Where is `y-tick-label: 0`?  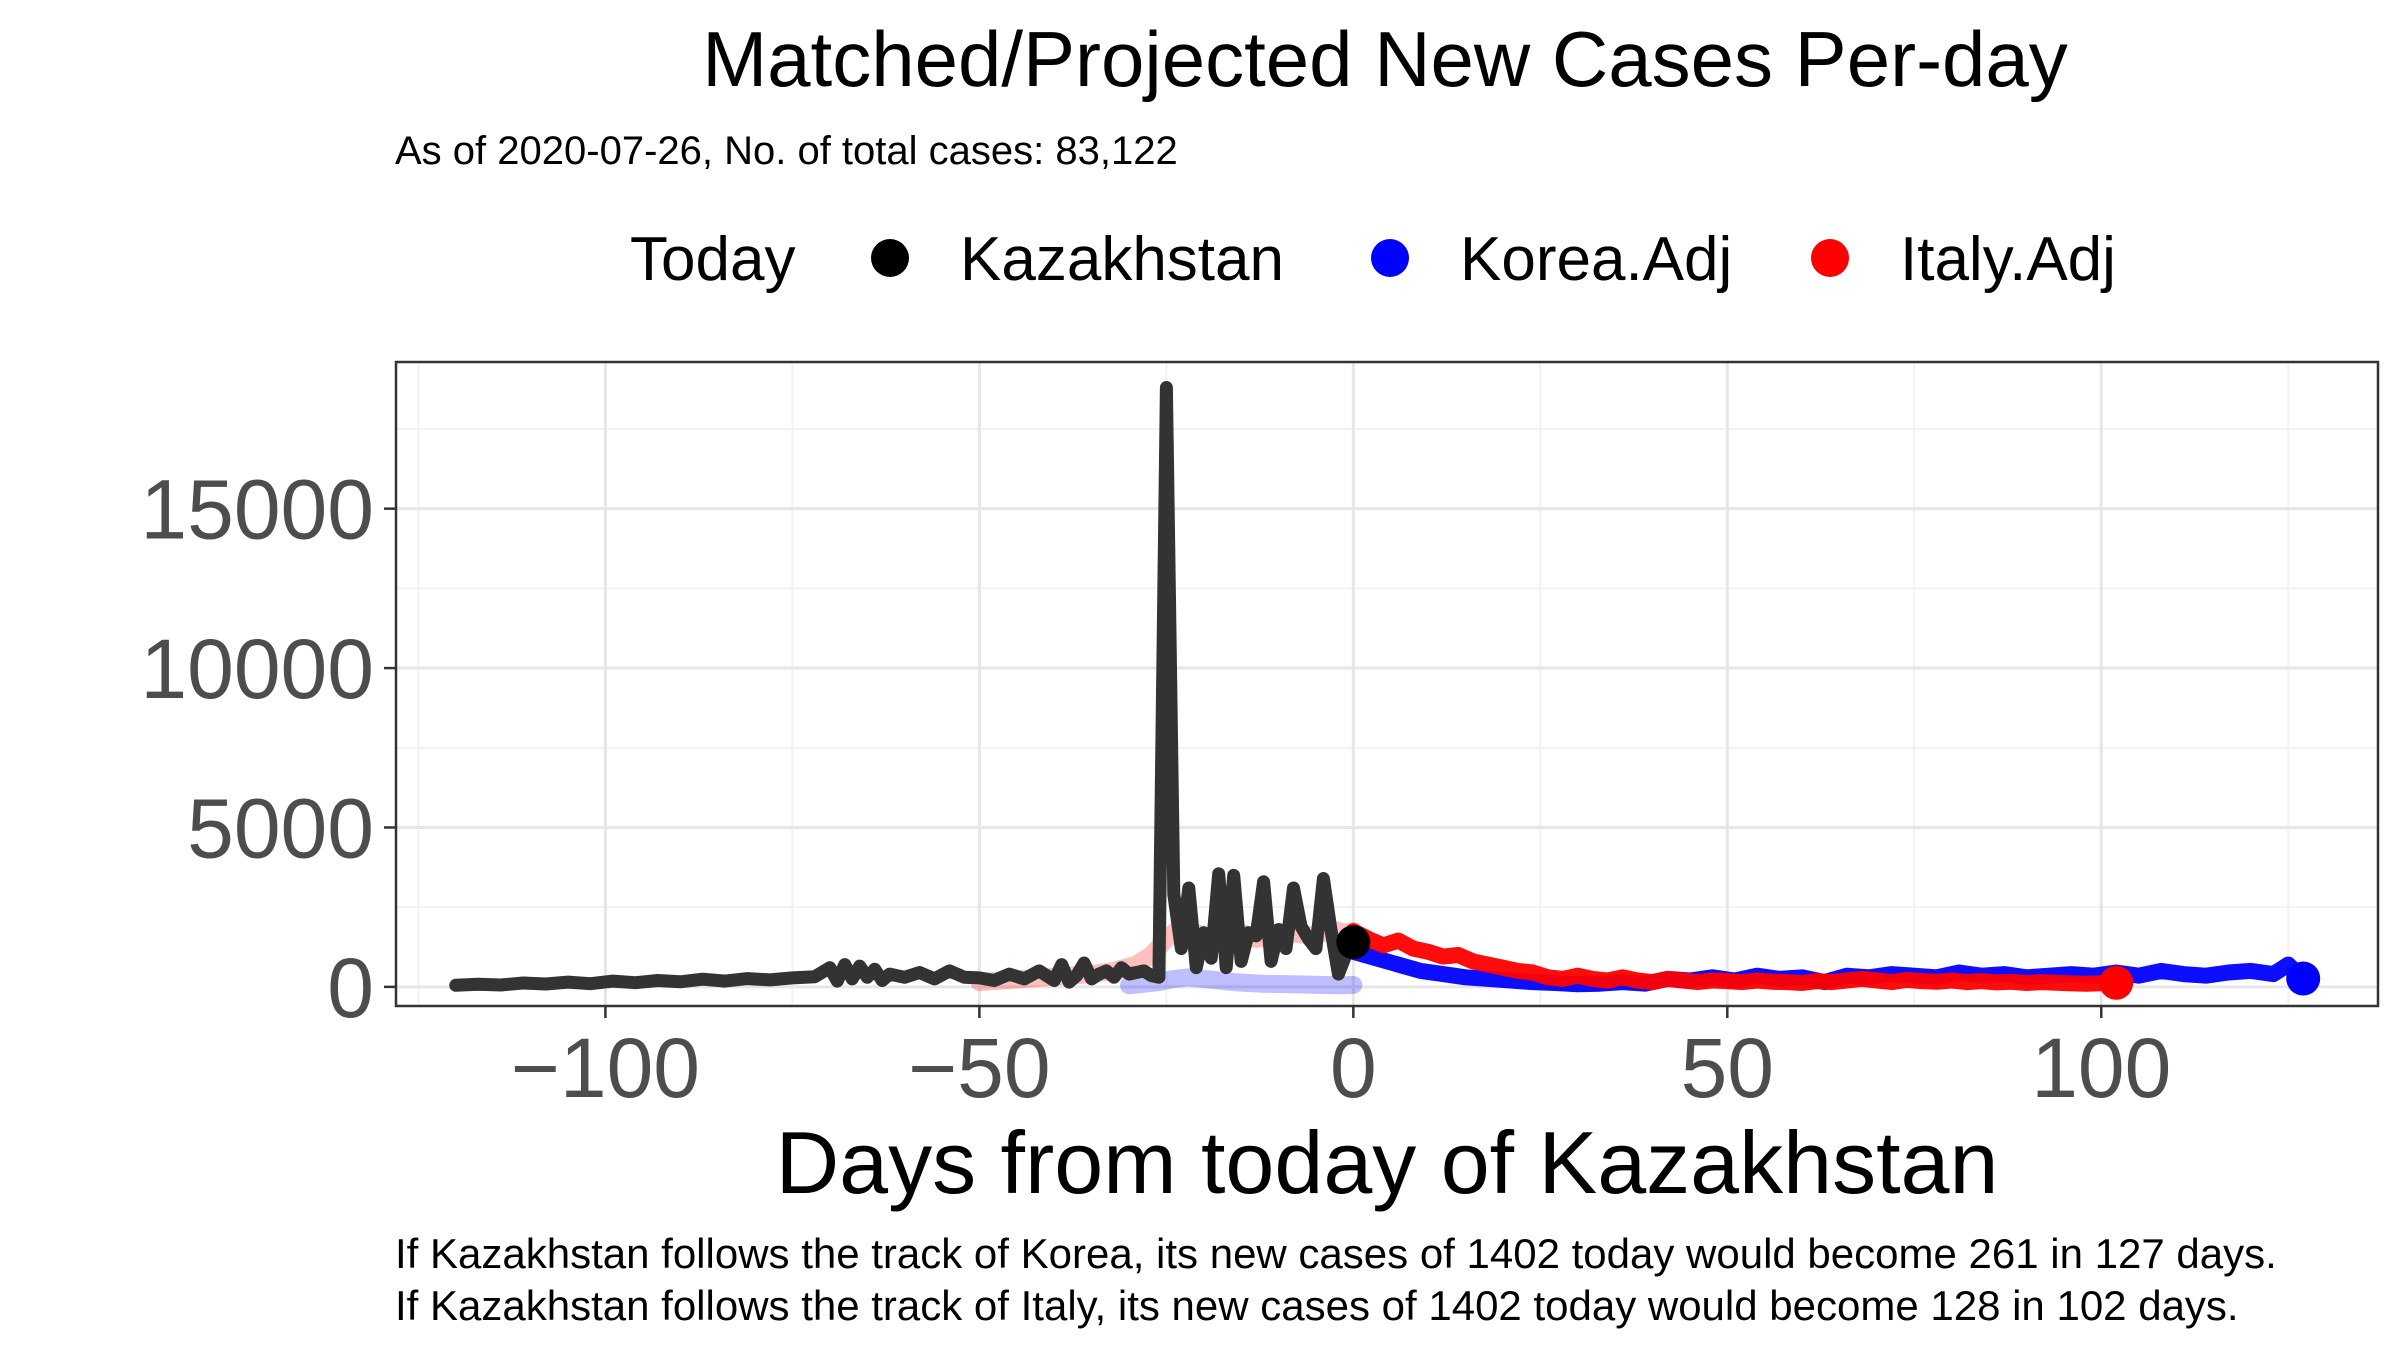
y-tick-label: 0 is located at coordinates (350, 988).